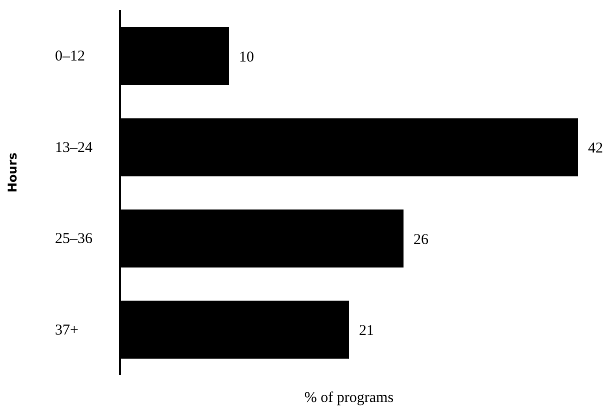  I want to click on data-label: 21, so click(366, 331).